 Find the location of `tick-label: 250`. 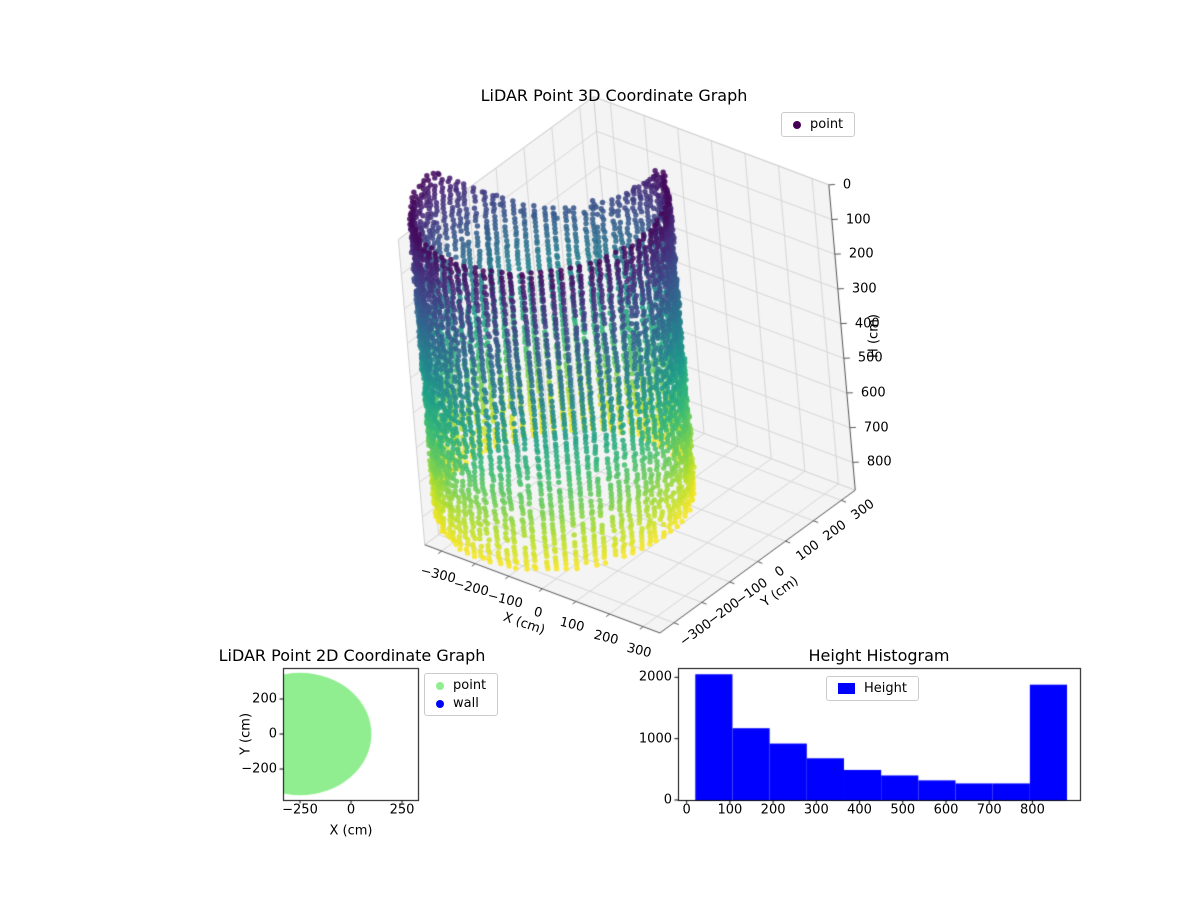

tick-label: 250 is located at coordinates (402, 810).